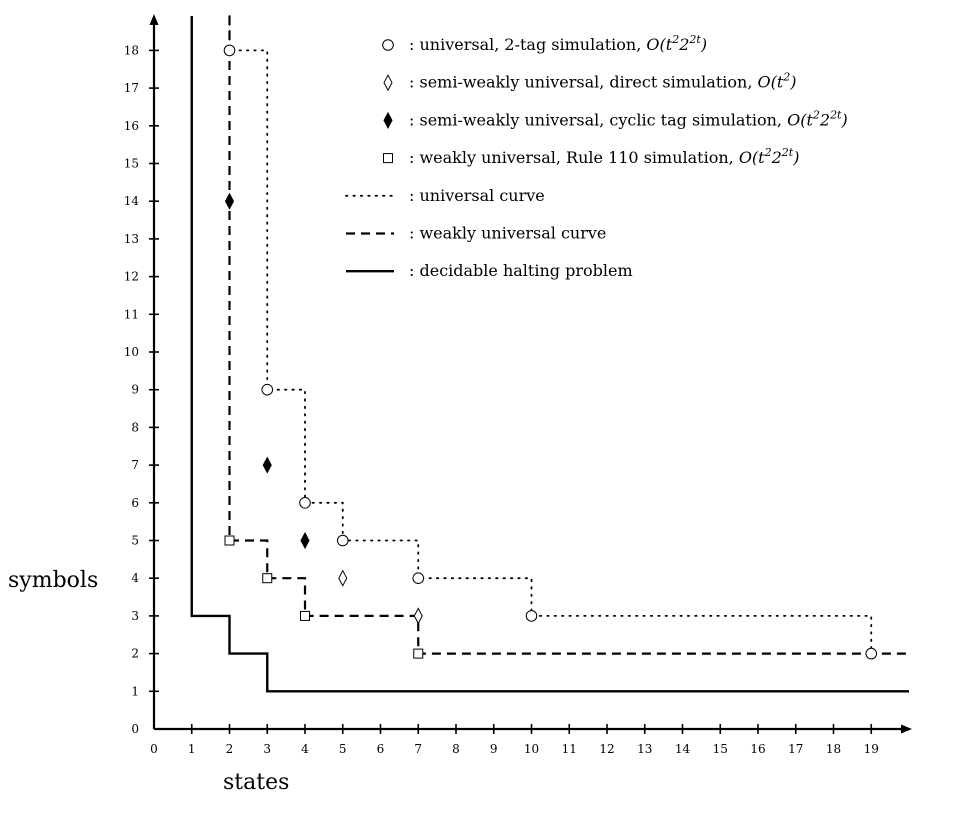 The width and height of the screenshot is (956, 815). Describe the element at coordinates (388, 45) in the screenshot. I see `legend-marker-circle-open` at that location.